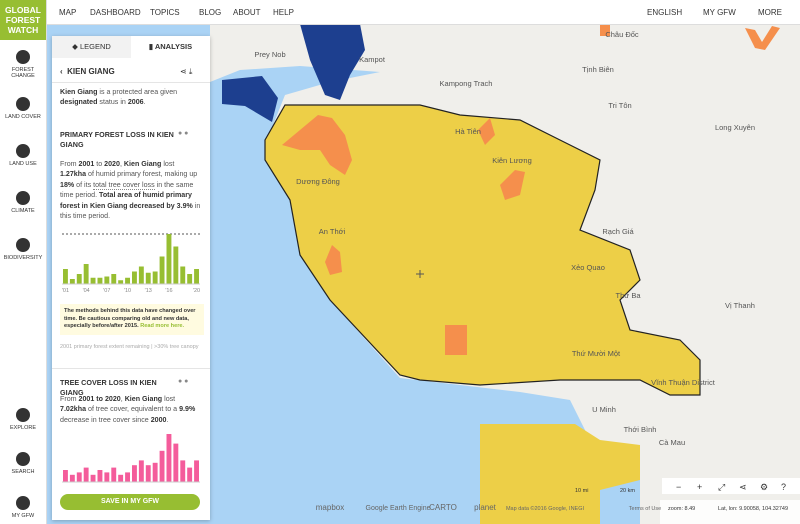 The width and height of the screenshot is (800, 524). Describe the element at coordinates (210, 12) in the screenshot. I see `nav-link: BLOG` at that location.